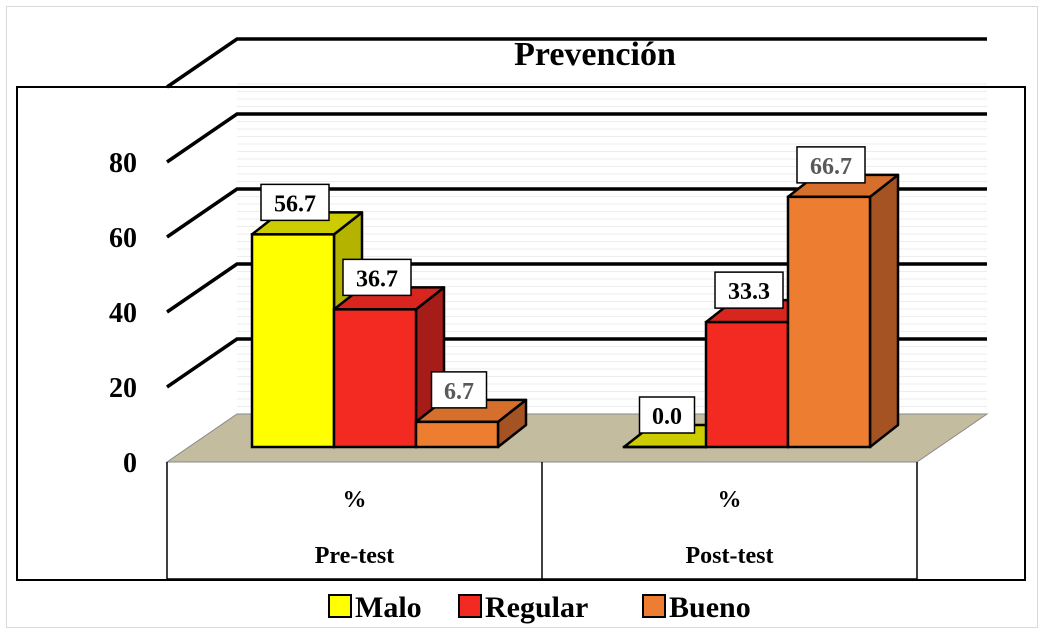 The height and width of the screenshot is (633, 1043). I want to click on legend-swatch-malo, so click(340, 606).